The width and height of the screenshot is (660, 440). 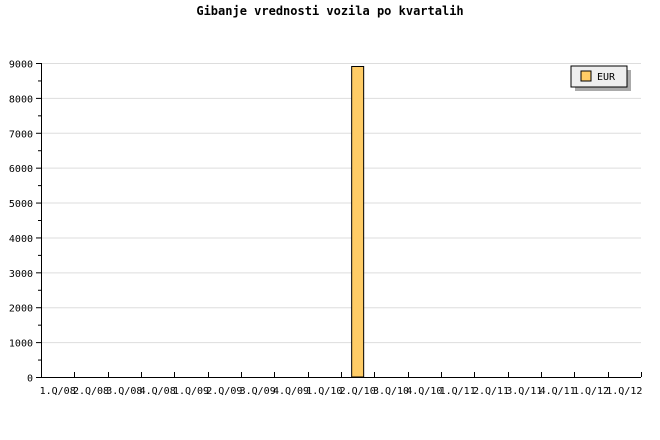 What do you see at coordinates (291, 391) in the screenshot?
I see `x-tick-label: 4.Q/09` at bounding box center [291, 391].